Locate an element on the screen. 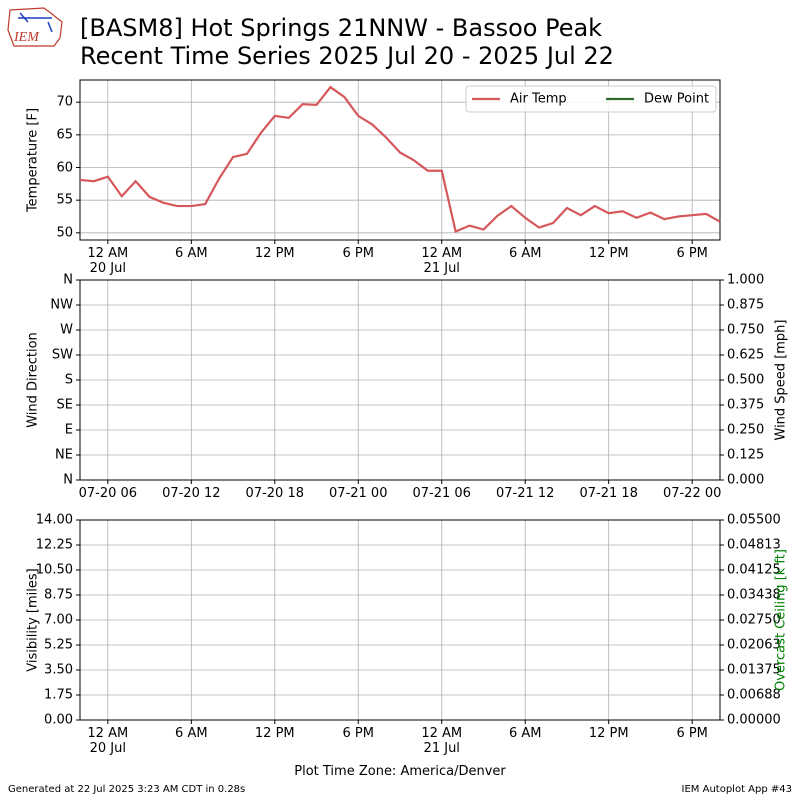  data-line is located at coordinates (400, 159).